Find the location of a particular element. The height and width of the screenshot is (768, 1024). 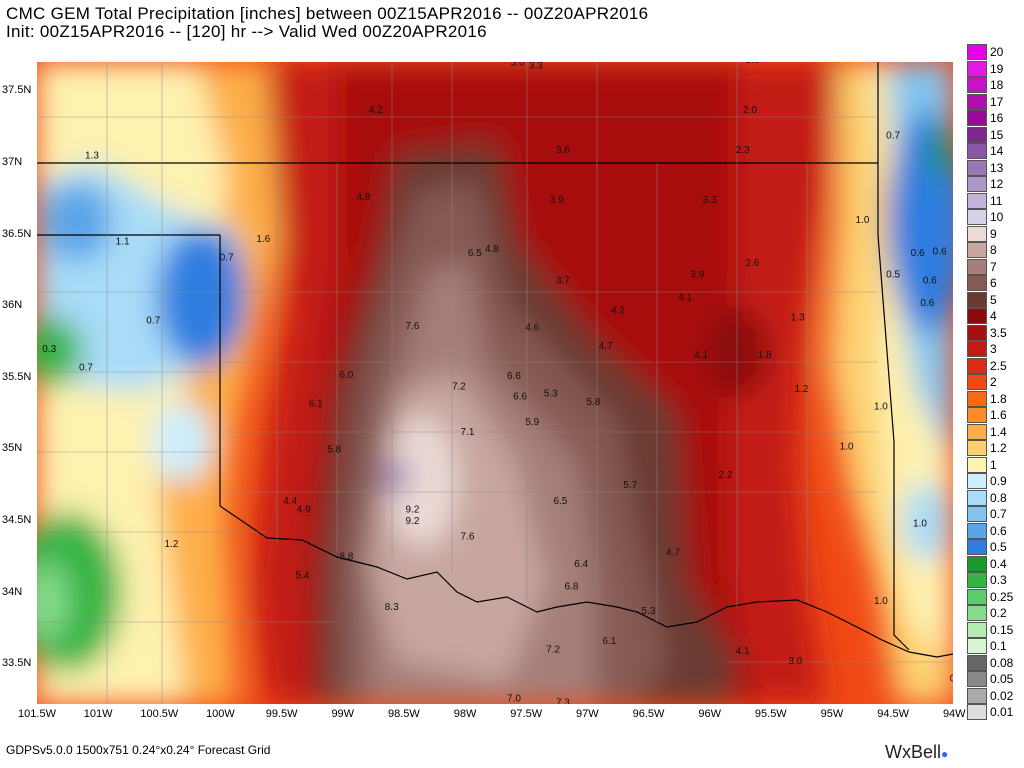

colorbar-label: 2 is located at coordinates (993, 382).